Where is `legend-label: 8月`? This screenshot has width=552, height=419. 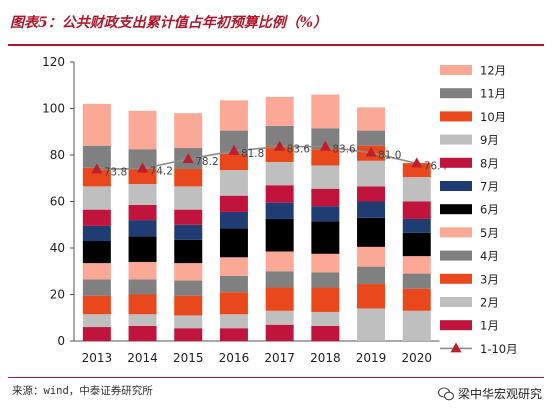
legend-label: 8月 is located at coordinates (489, 163).